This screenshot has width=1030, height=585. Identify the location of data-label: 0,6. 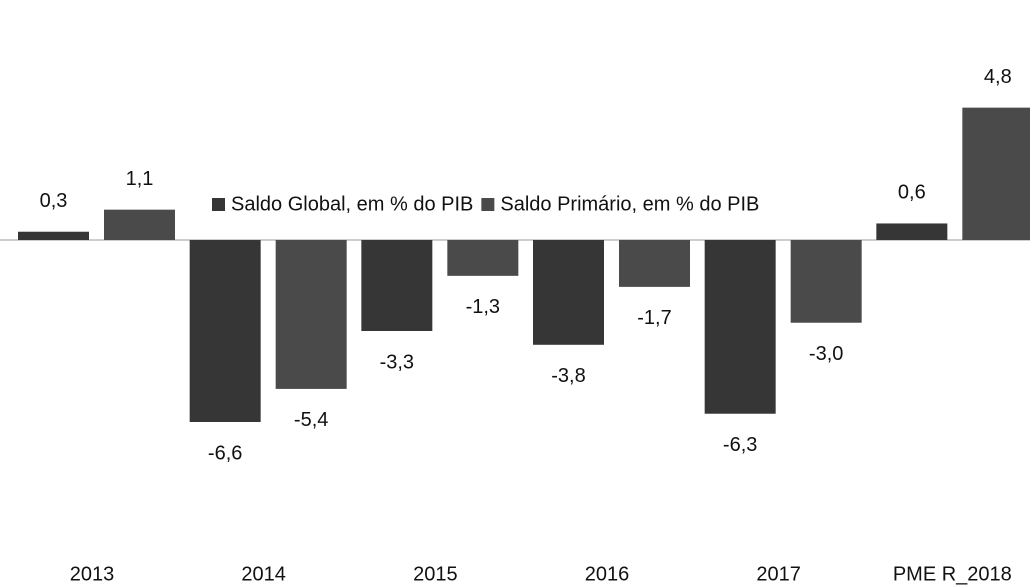
(912, 193).